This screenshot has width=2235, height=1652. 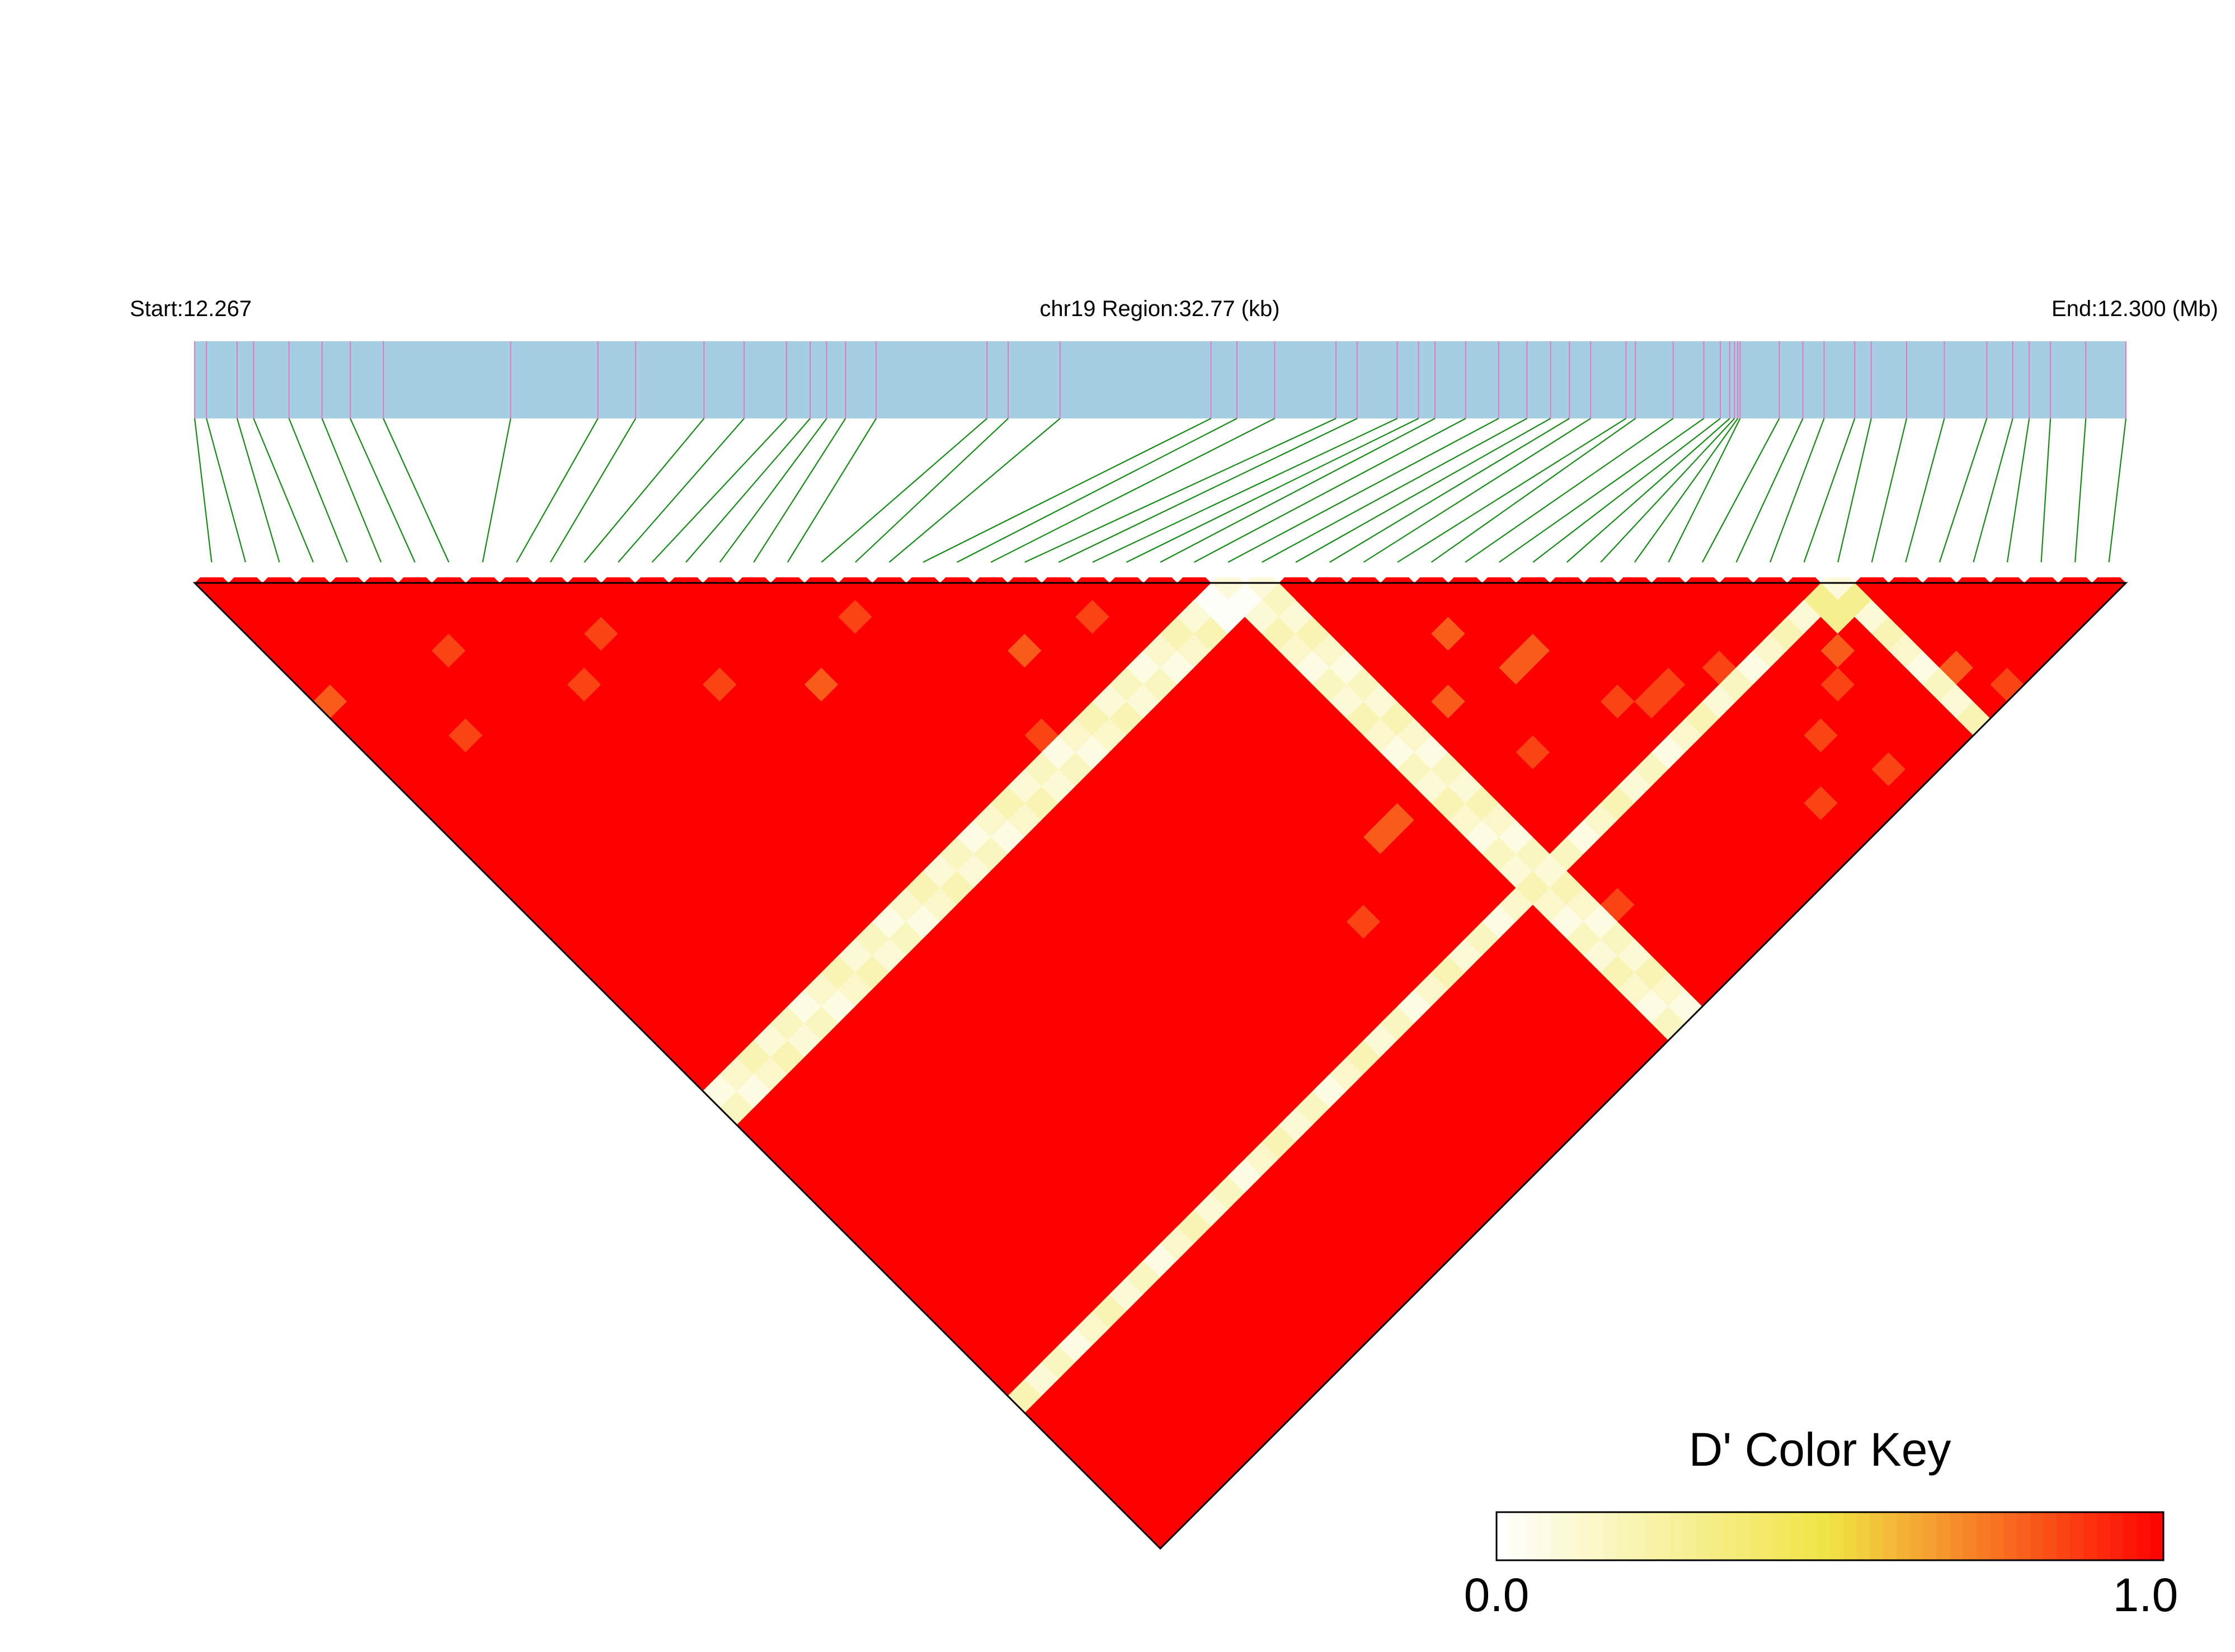 I want to click on snp-connector-lines, so click(x=1160, y=491).